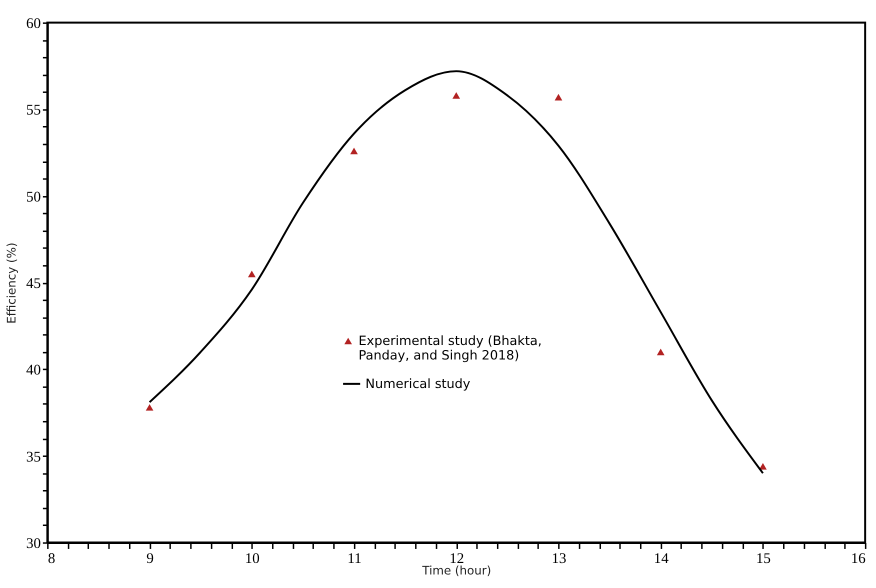  I want to click on x-tick-label: 15, so click(763, 558).